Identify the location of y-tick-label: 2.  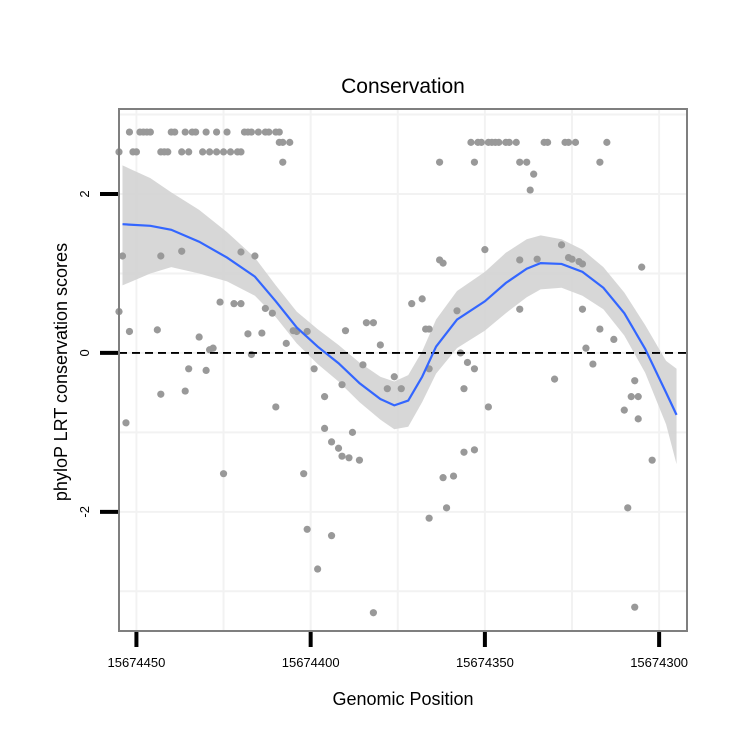
(84, 193).